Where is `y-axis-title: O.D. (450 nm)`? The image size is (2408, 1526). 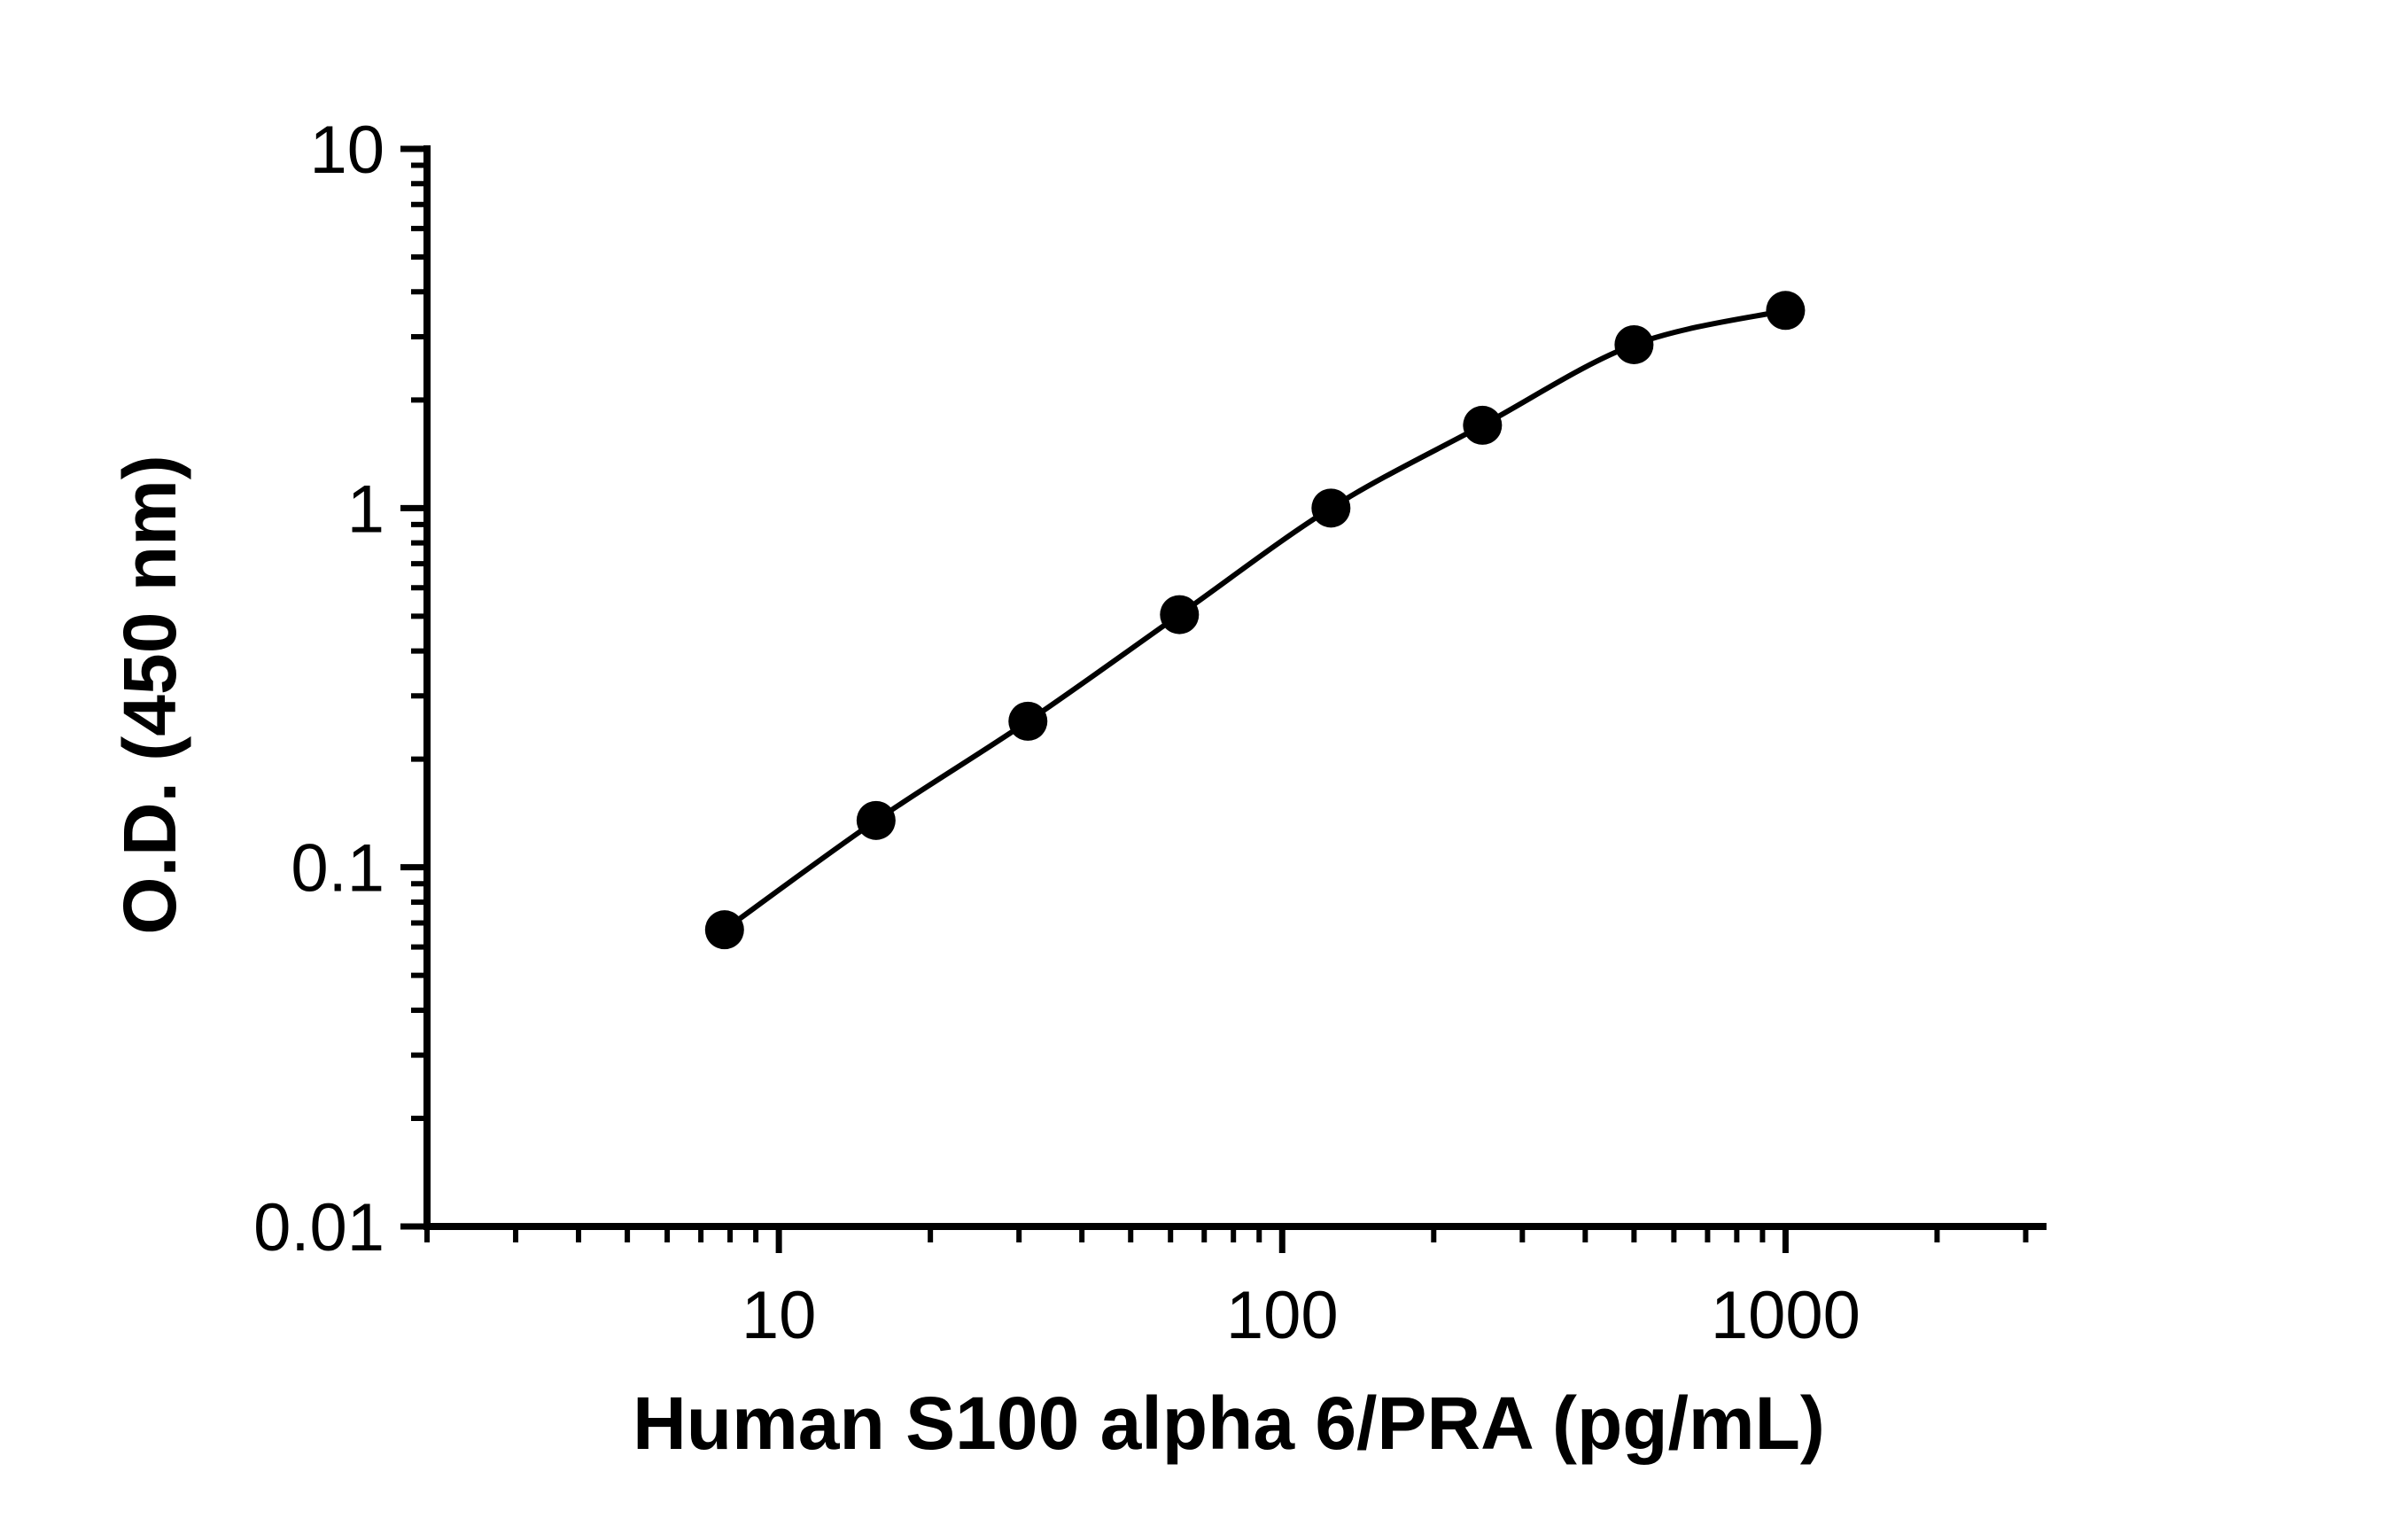 y-axis-title: O.D. (450 nm) is located at coordinates (149, 694).